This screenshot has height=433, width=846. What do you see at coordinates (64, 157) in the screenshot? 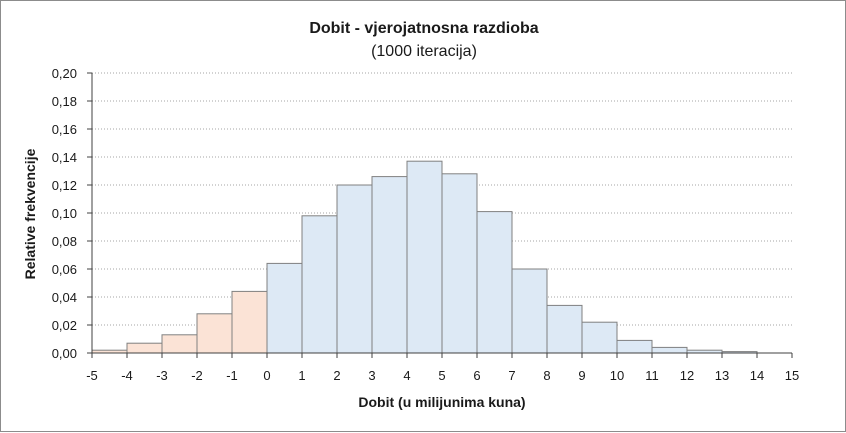
I see `y-tick-label: 0,14` at bounding box center [64, 157].